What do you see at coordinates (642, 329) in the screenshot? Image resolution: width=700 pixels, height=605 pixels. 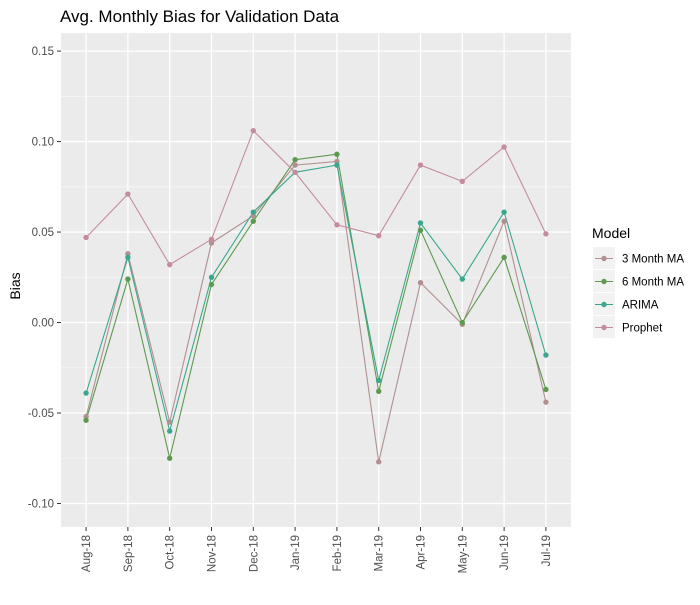 I see `legend-label: Prophet` at bounding box center [642, 329].